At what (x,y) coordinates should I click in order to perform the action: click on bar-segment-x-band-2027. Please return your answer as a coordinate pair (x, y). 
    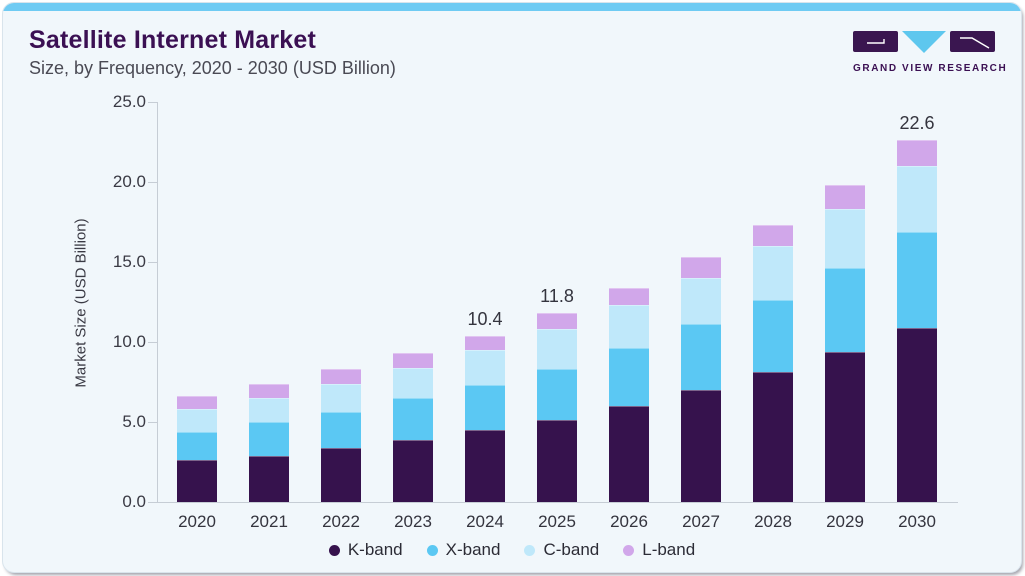
    Looking at the image, I should click on (701, 357).